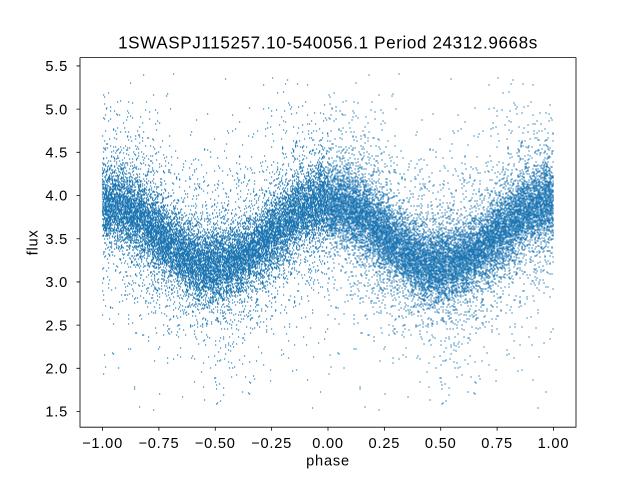  I want to click on svg-text: 4.5, so click(56, 154).